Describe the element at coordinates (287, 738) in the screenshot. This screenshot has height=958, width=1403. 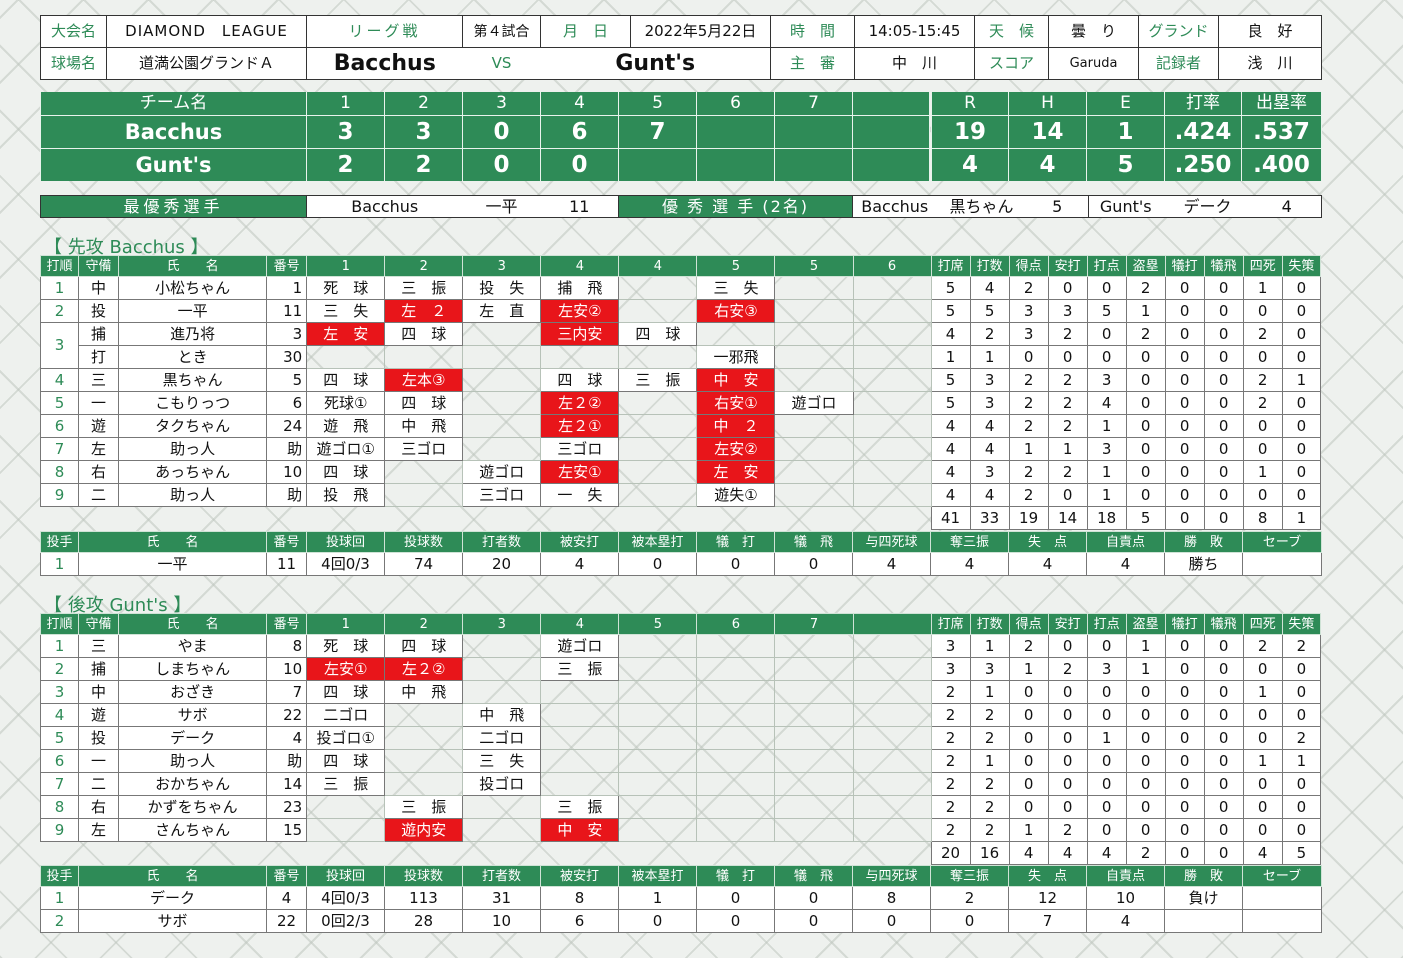
I see `uniform-number: 4` at that location.